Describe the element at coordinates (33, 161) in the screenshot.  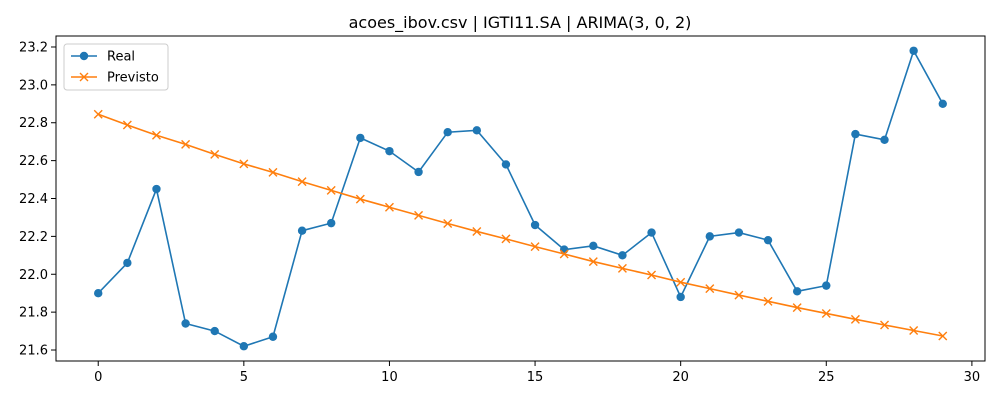
I see `y-tick-label: 22.6` at that location.